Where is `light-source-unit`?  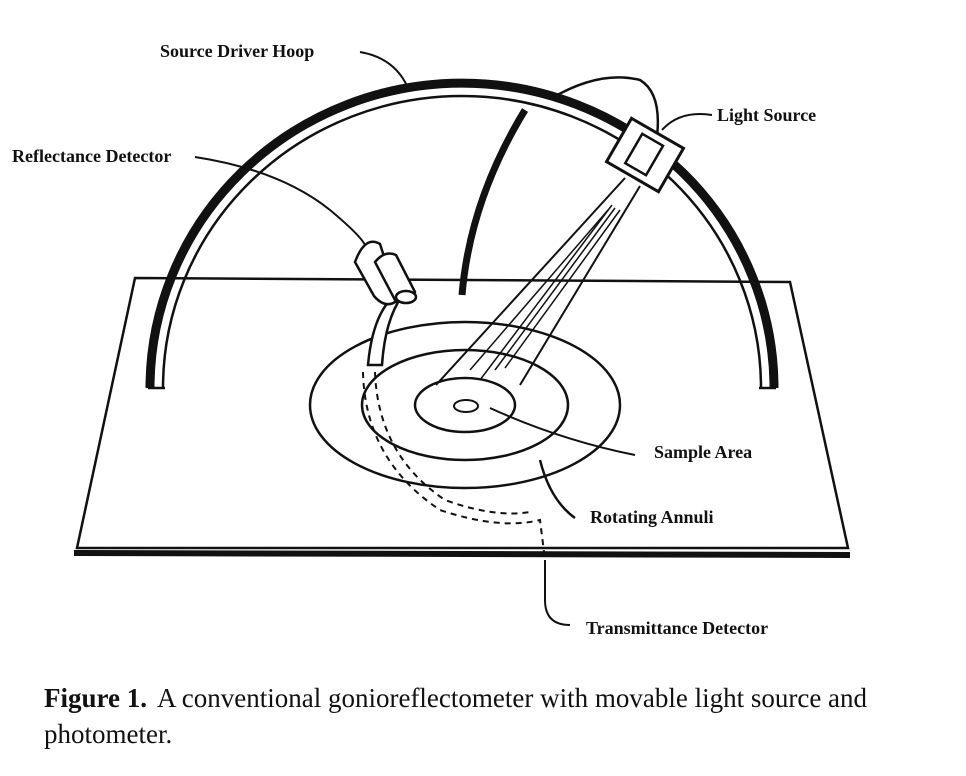
light-source-unit is located at coordinates (560, 231).